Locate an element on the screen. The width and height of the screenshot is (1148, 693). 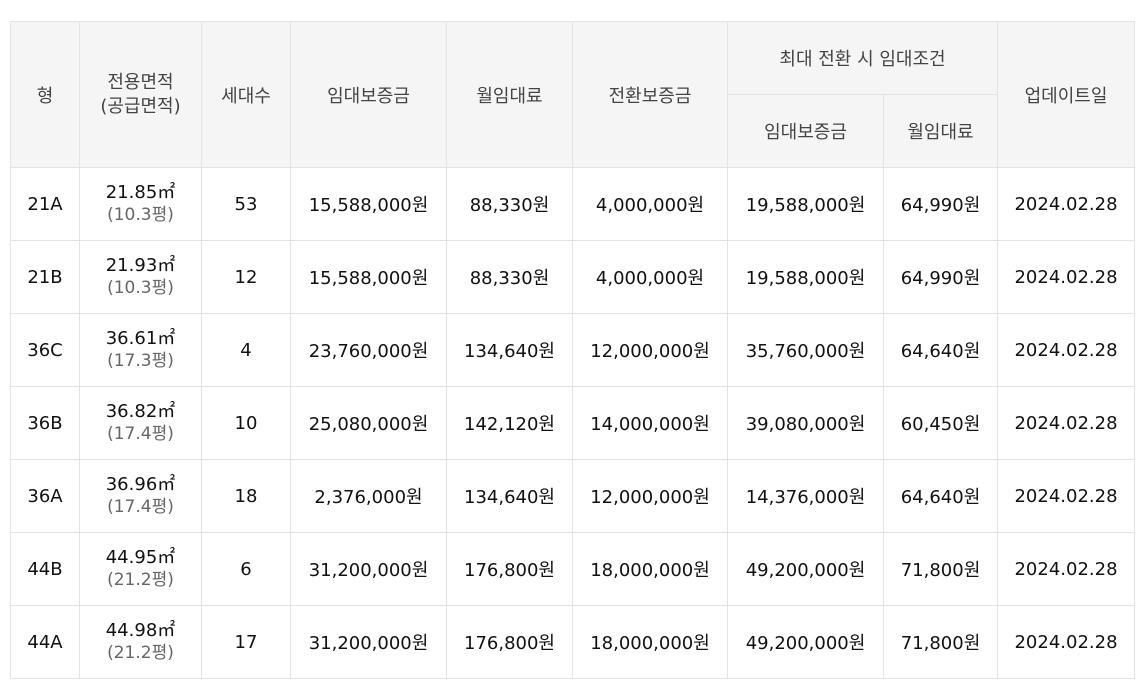
cell-max-deposit: 14,376,000원 is located at coordinates (805, 496).